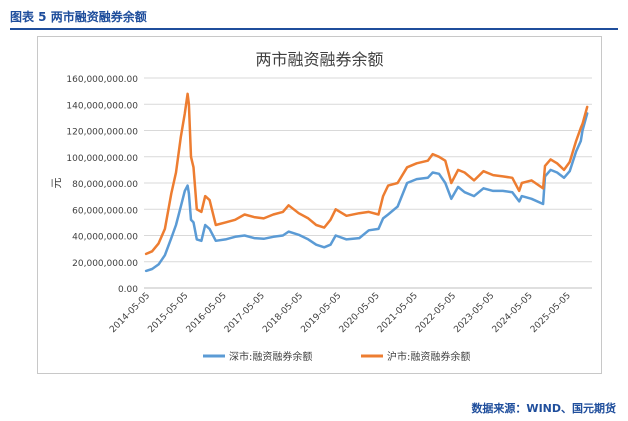  Describe the element at coordinates (428, 356) in the screenshot. I see `legend-label: 沪市:融资融券余额` at that location.